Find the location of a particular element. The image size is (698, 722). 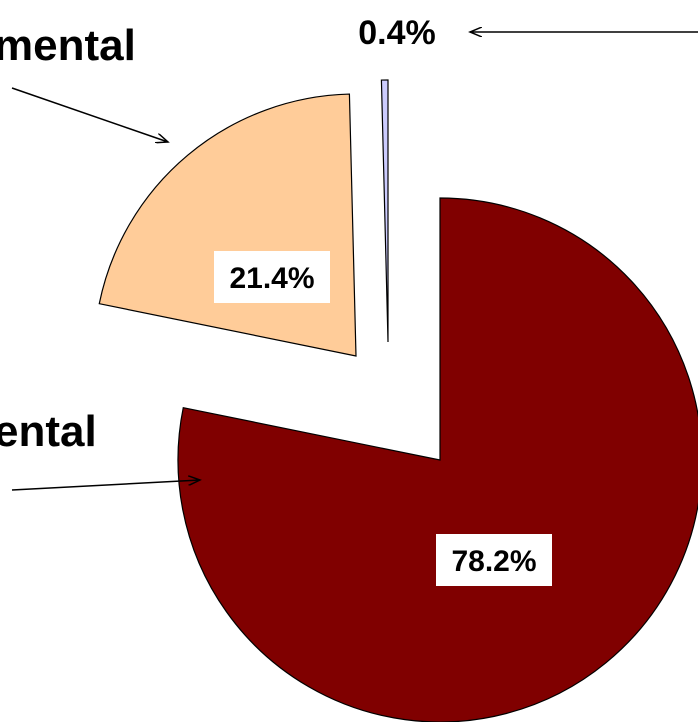

label-21-4-box is located at coordinates (272, 277).